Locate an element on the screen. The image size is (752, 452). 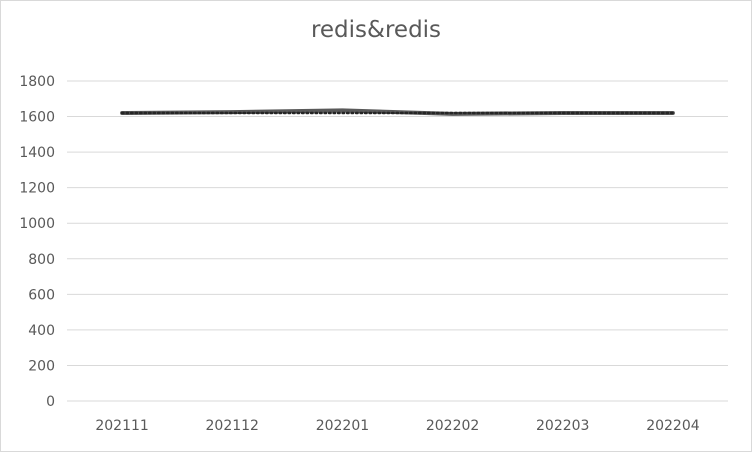
y-tick-label: 1800 is located at coordinates (37, 82).